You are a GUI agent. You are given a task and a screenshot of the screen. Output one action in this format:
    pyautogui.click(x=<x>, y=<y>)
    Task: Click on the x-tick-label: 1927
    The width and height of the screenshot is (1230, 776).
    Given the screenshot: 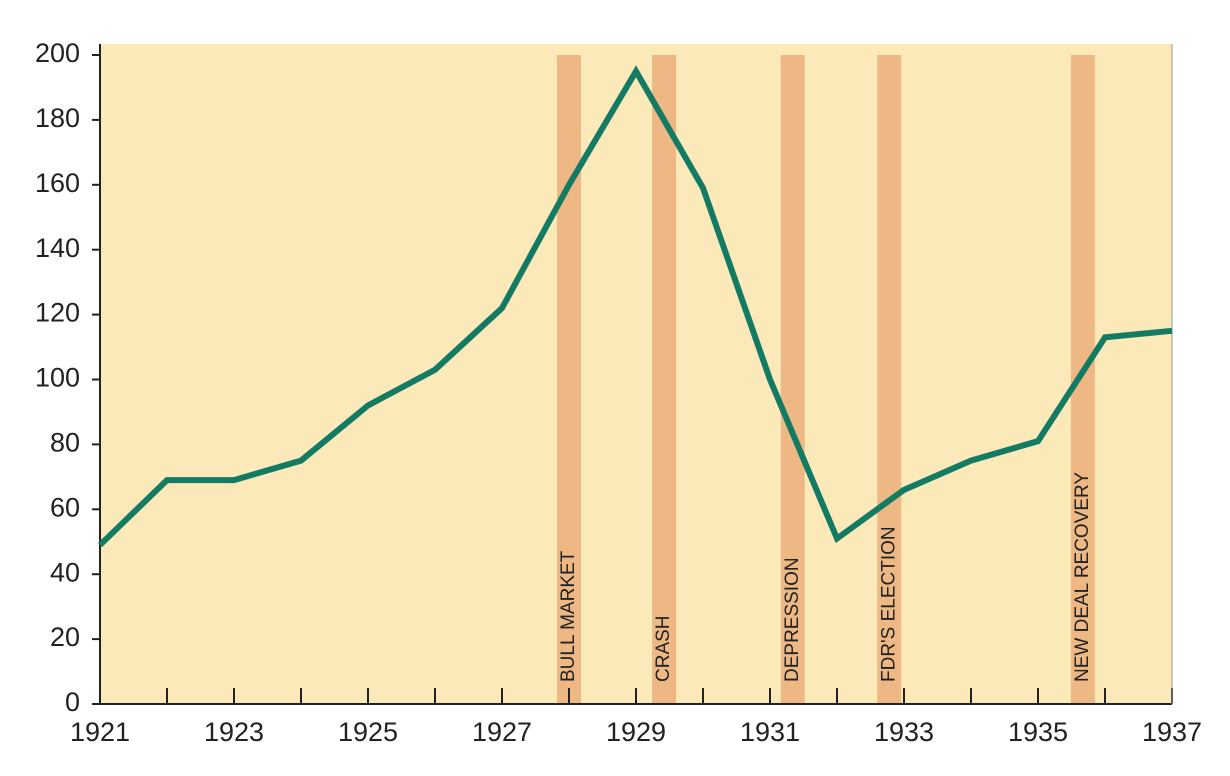 What is the action you would take?
    pyautogui.click(x=502, y=732)
    